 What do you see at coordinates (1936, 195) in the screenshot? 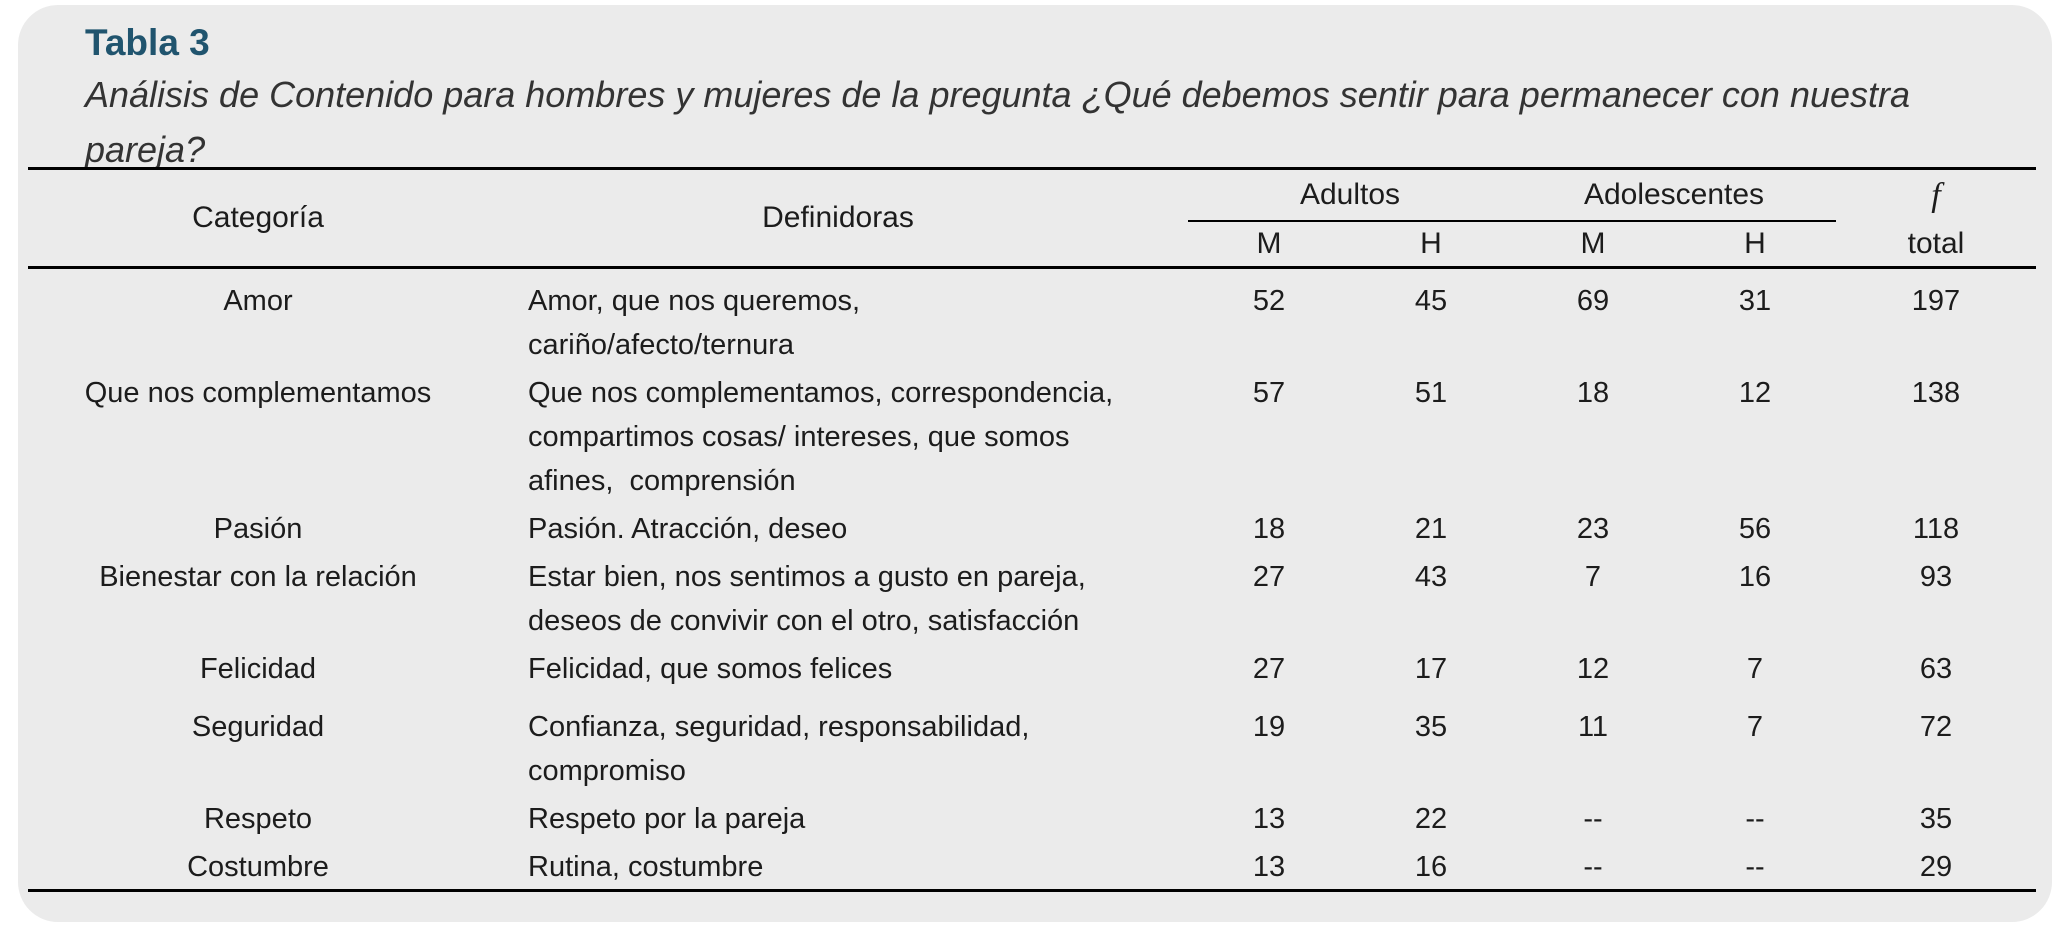
I see `column-header-f: f` at bounding box center [1936, 195].